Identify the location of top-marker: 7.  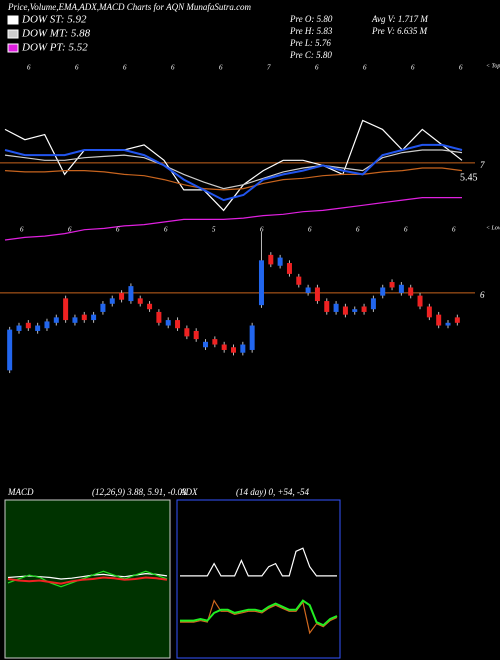
(269, 68).